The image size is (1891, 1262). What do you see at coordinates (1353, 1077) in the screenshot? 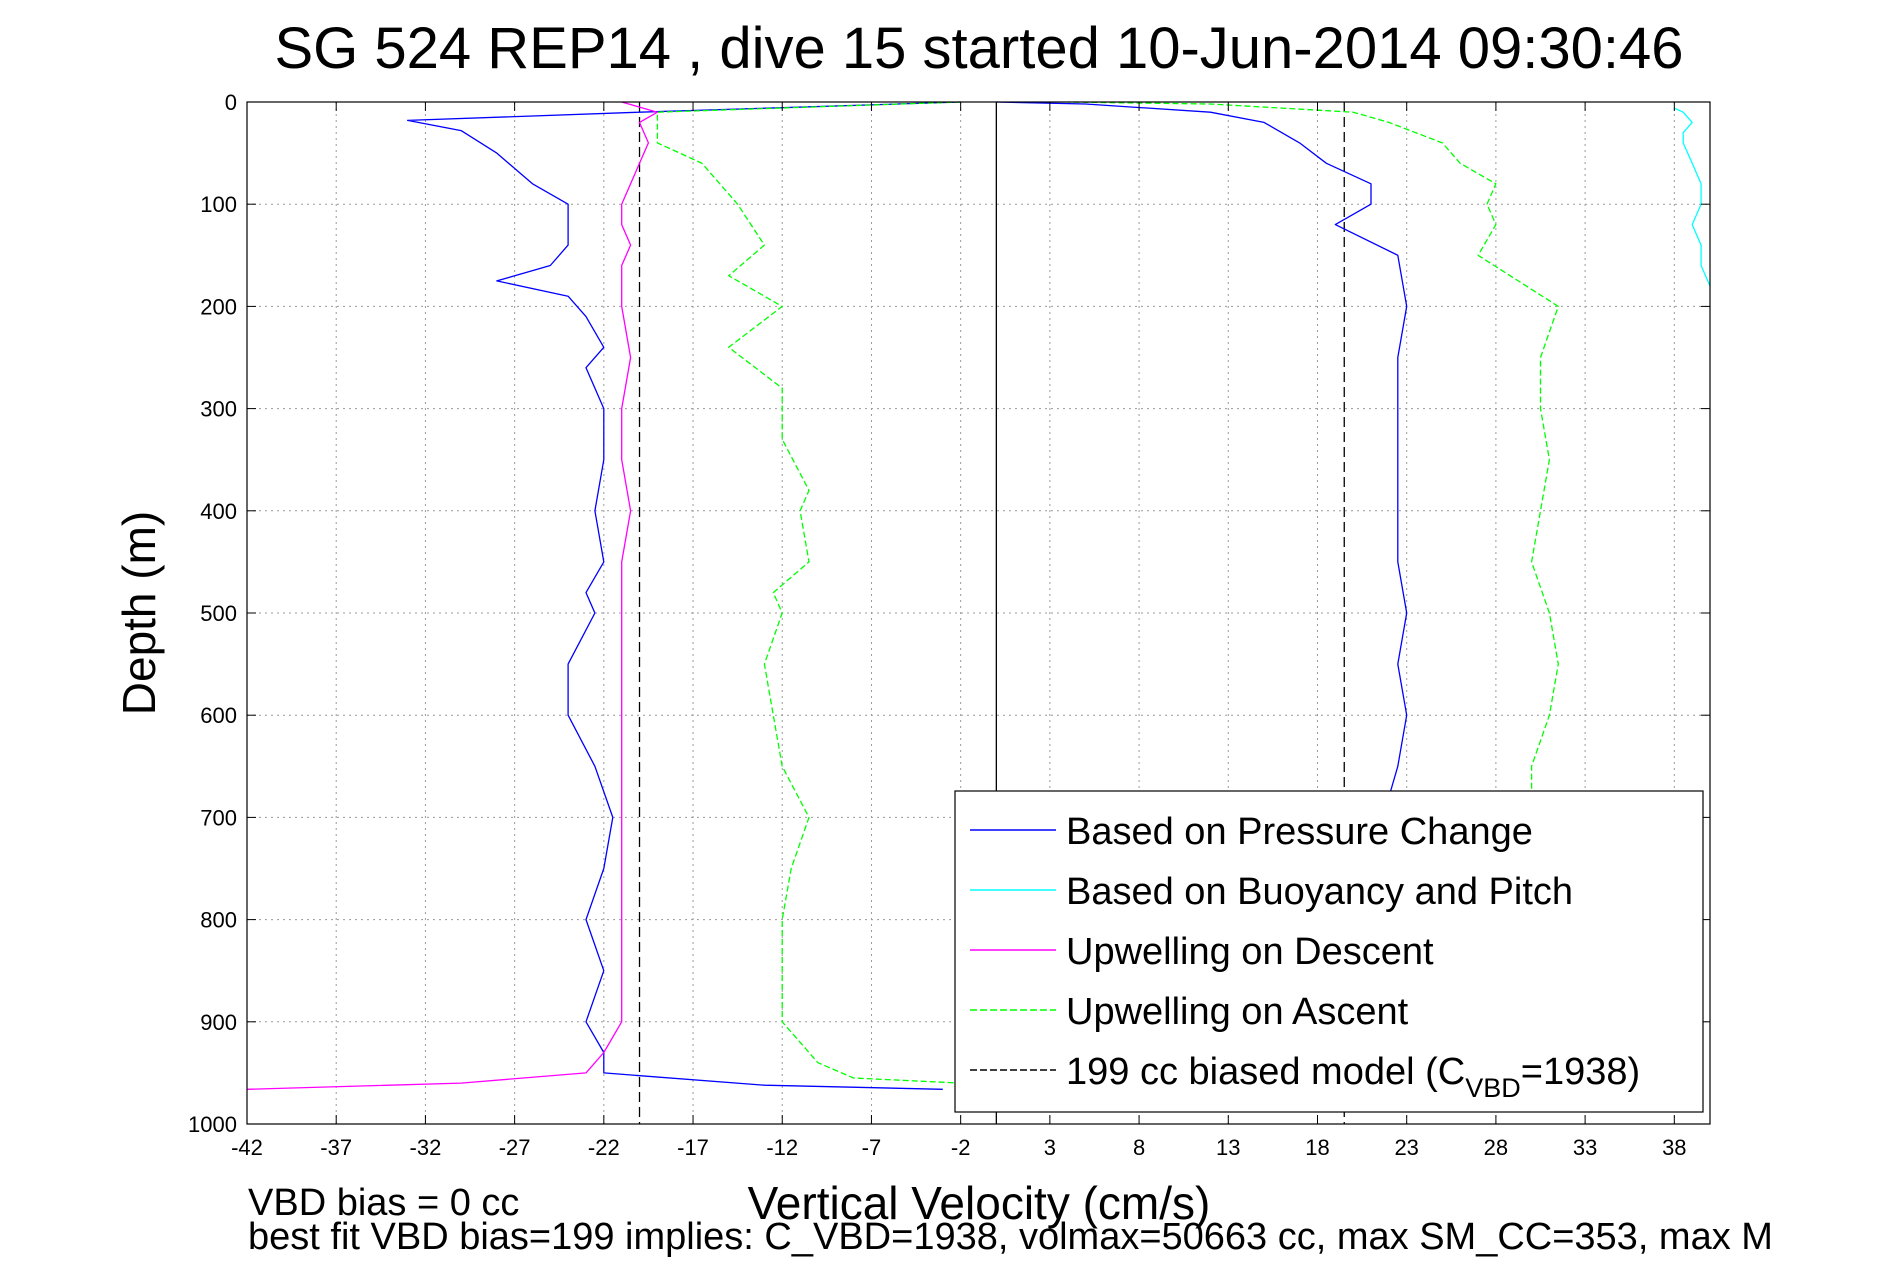
I see `legend-entry-label: 199 cc biased model (CVBD=1938)` at bounding box center [1353, 1077].